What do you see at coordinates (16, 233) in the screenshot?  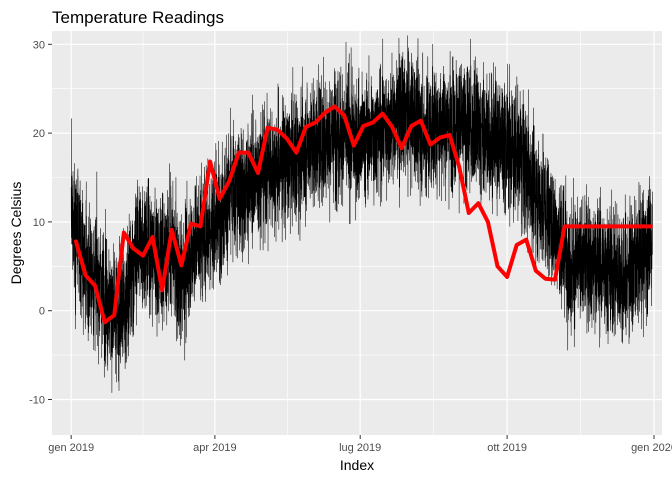 I see `y-axis-label: Degrees Celsius` at bounding box center [16, 233].